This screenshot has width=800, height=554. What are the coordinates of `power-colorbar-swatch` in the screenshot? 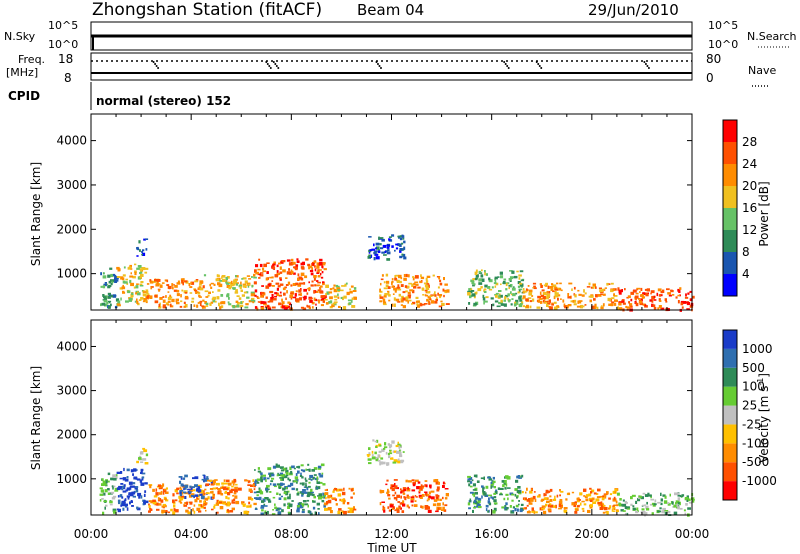 It's located at (730, 263).